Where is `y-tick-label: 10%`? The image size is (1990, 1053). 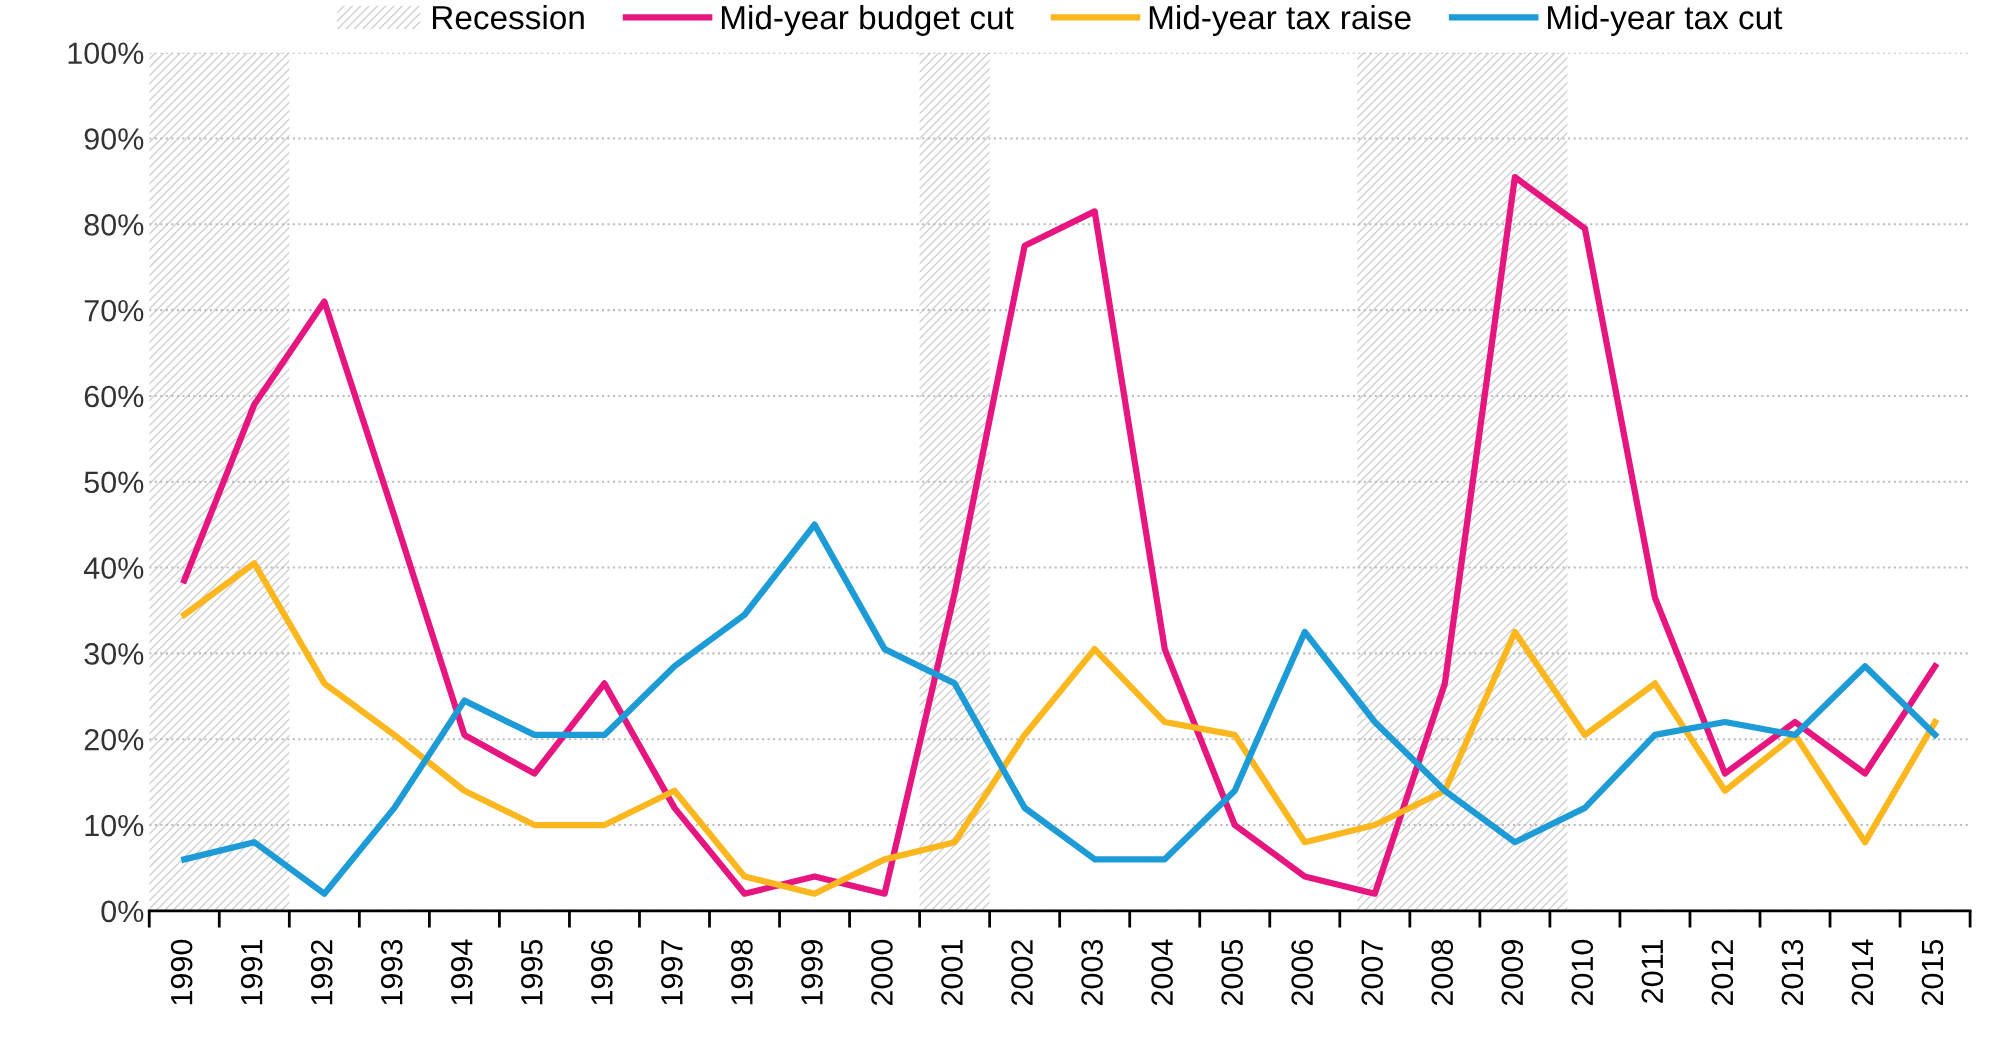 y-tick-label: 10% is located at coordinates (114, 825).